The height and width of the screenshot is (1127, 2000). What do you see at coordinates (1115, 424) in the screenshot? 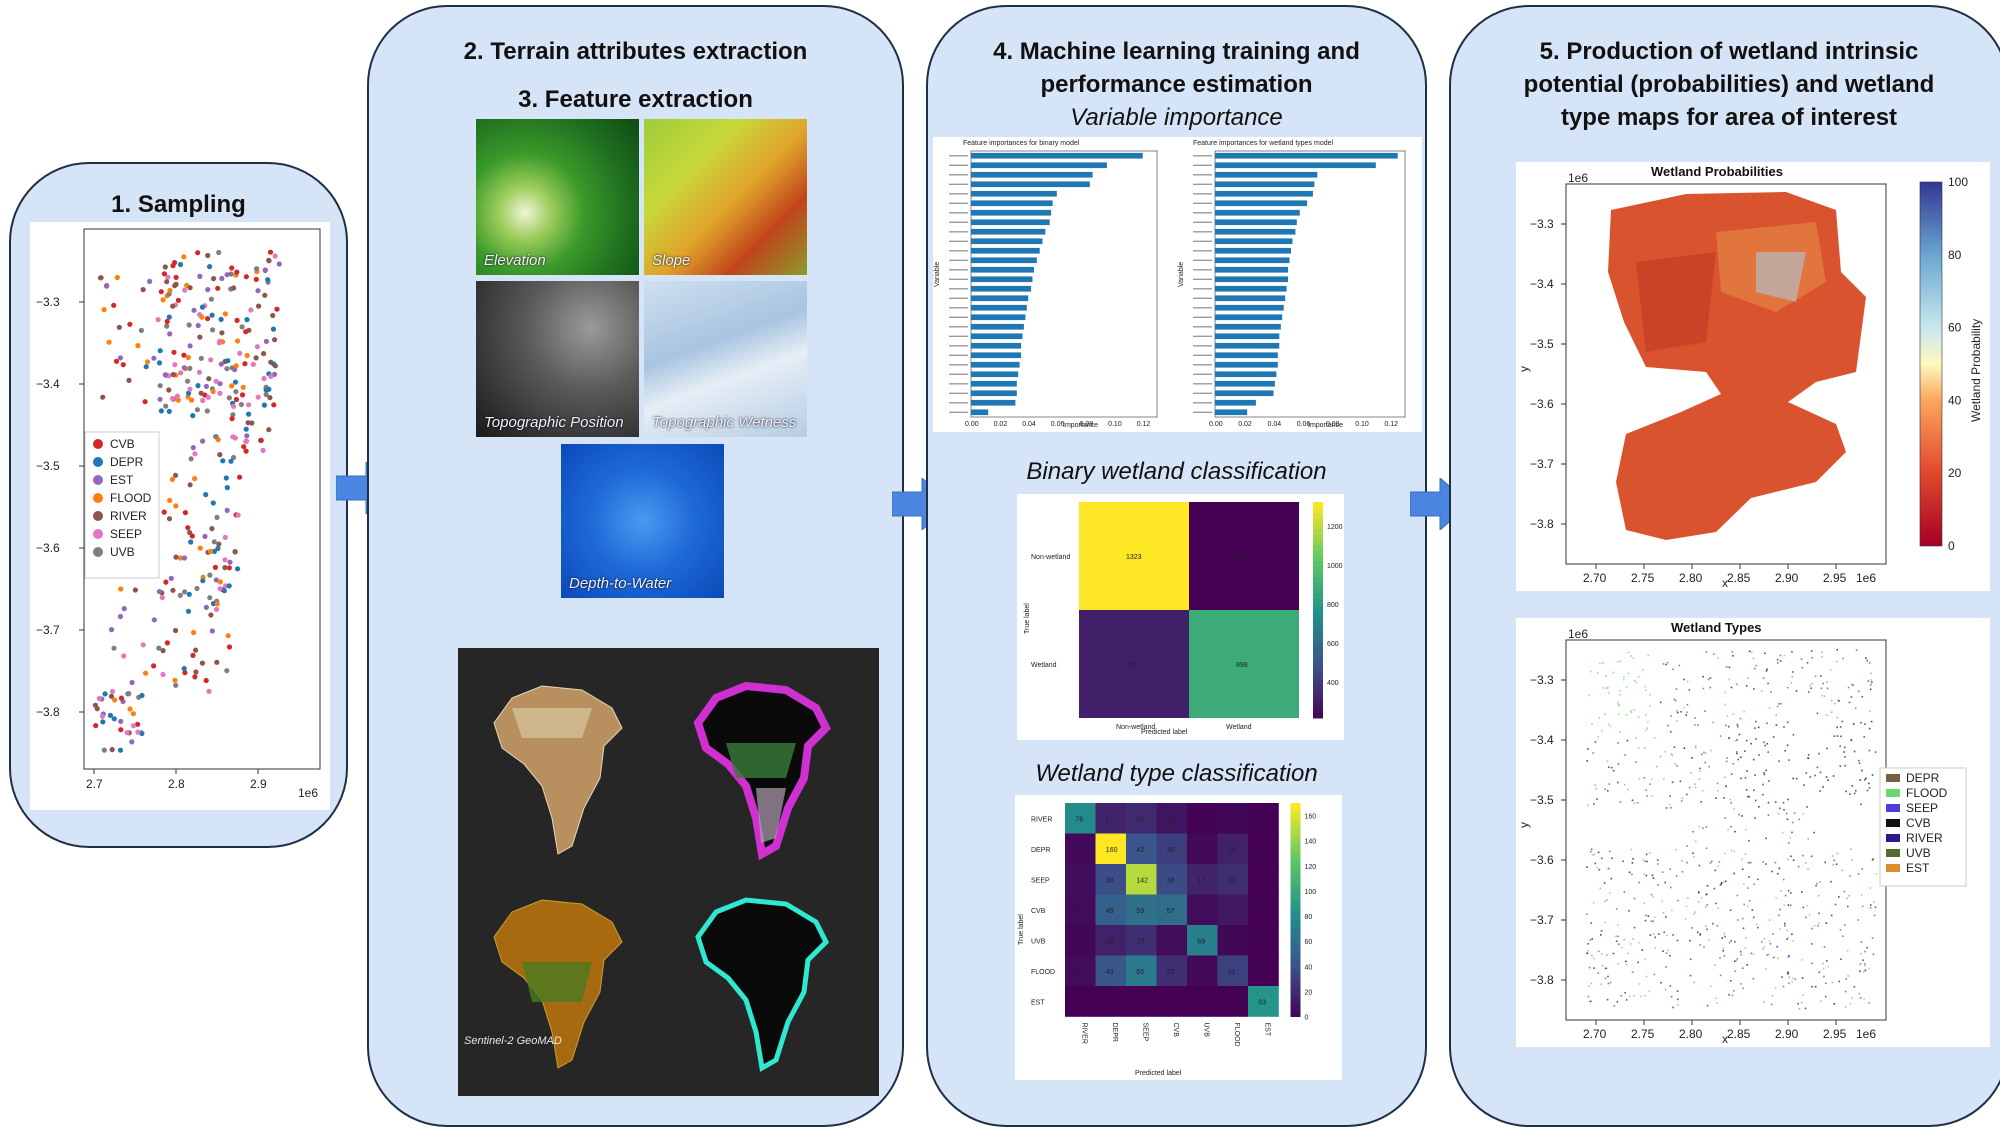
I see `fi-left-tick: 0.10` at bounding box center [1115, 424].